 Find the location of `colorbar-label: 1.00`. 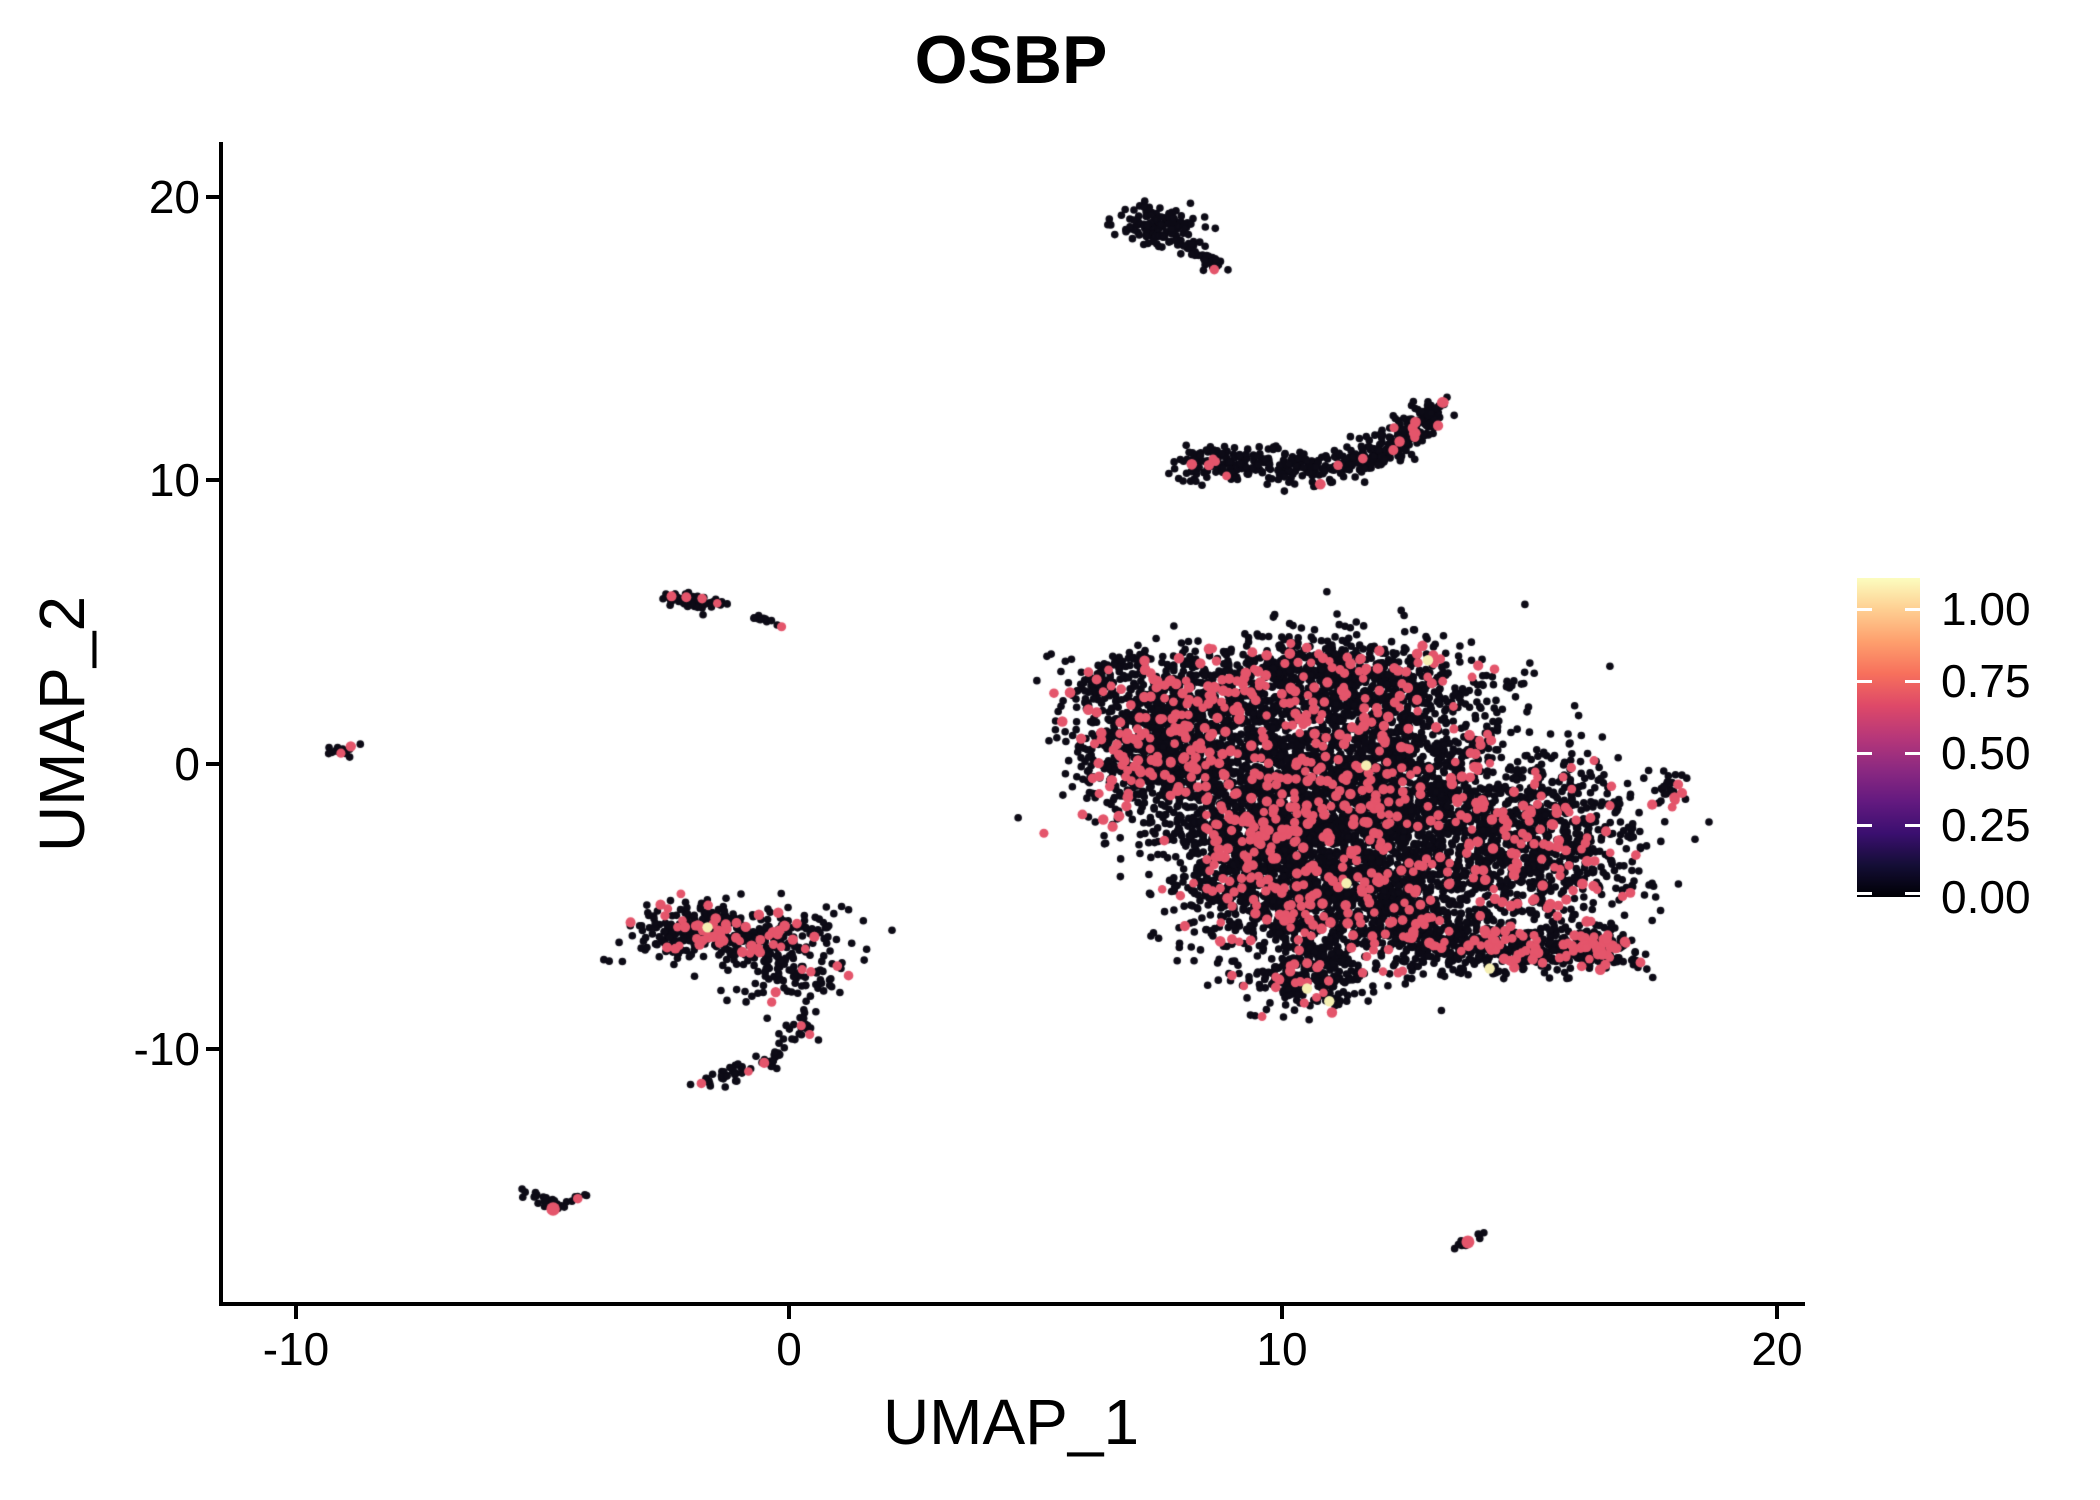

colorbar-label: 1.00 is located at coordinates (1986, 609).